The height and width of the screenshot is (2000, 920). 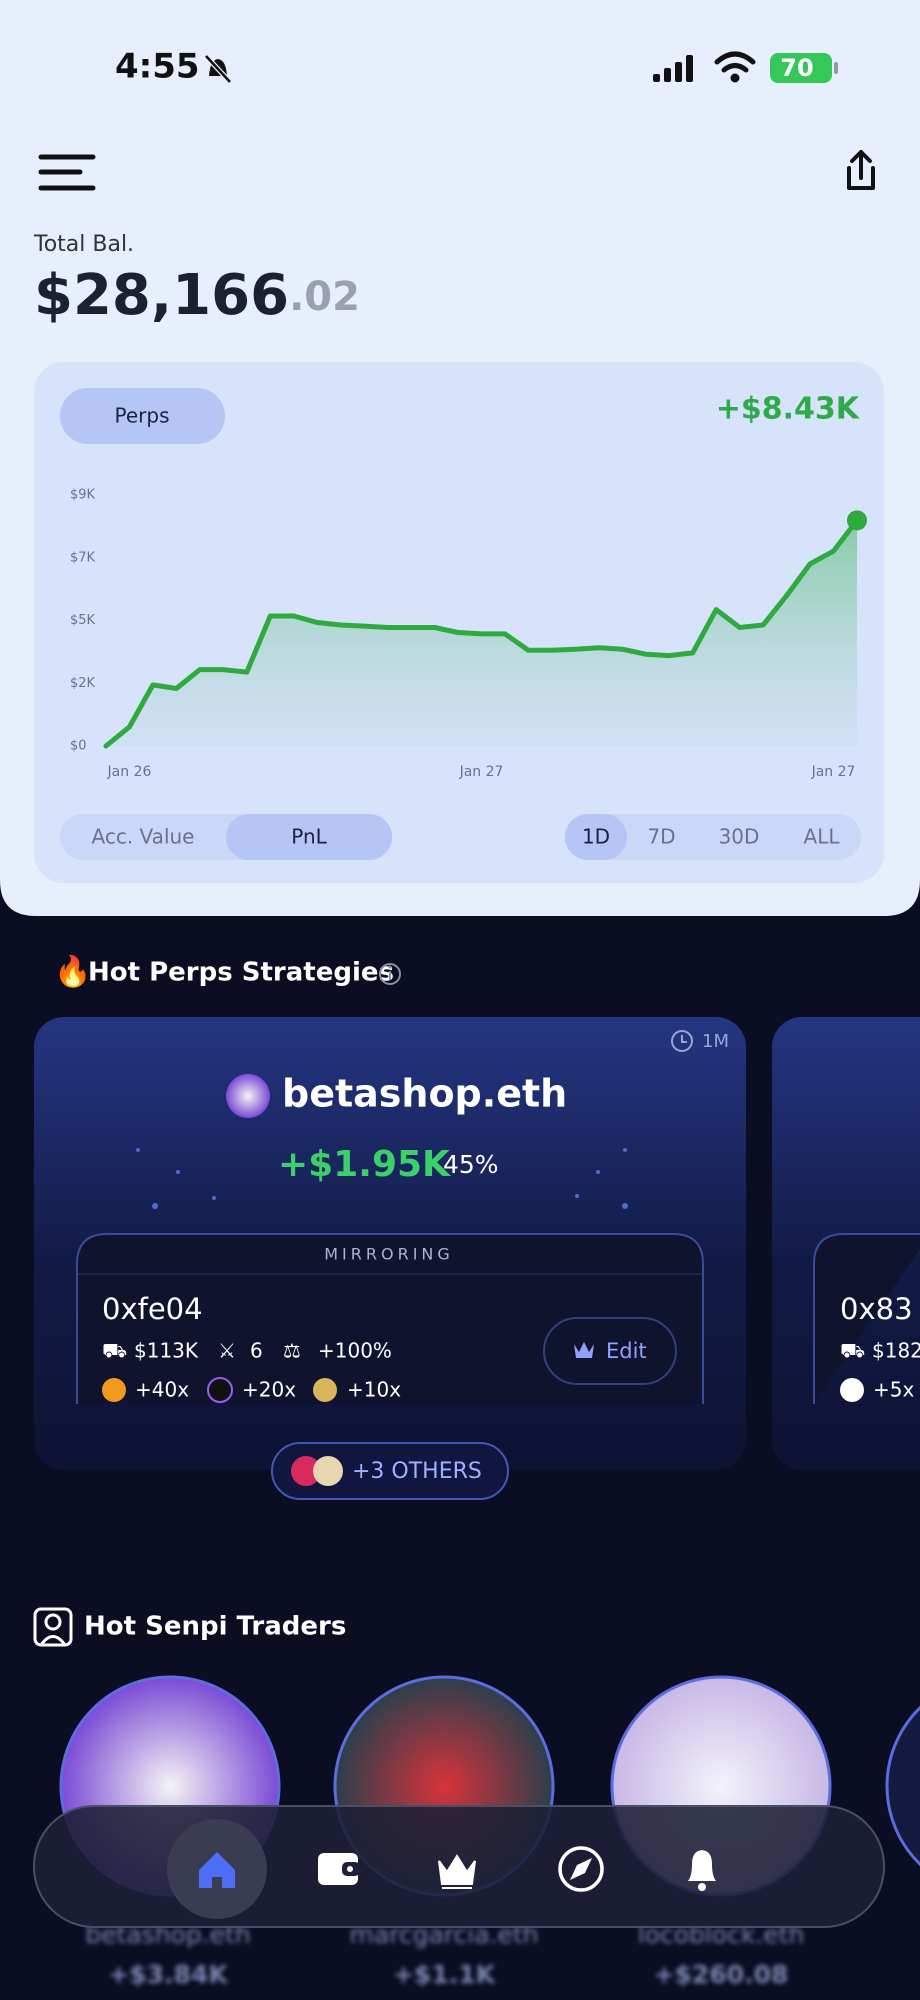 I want to click on period-option: 7D, so click(x=661, y=837).